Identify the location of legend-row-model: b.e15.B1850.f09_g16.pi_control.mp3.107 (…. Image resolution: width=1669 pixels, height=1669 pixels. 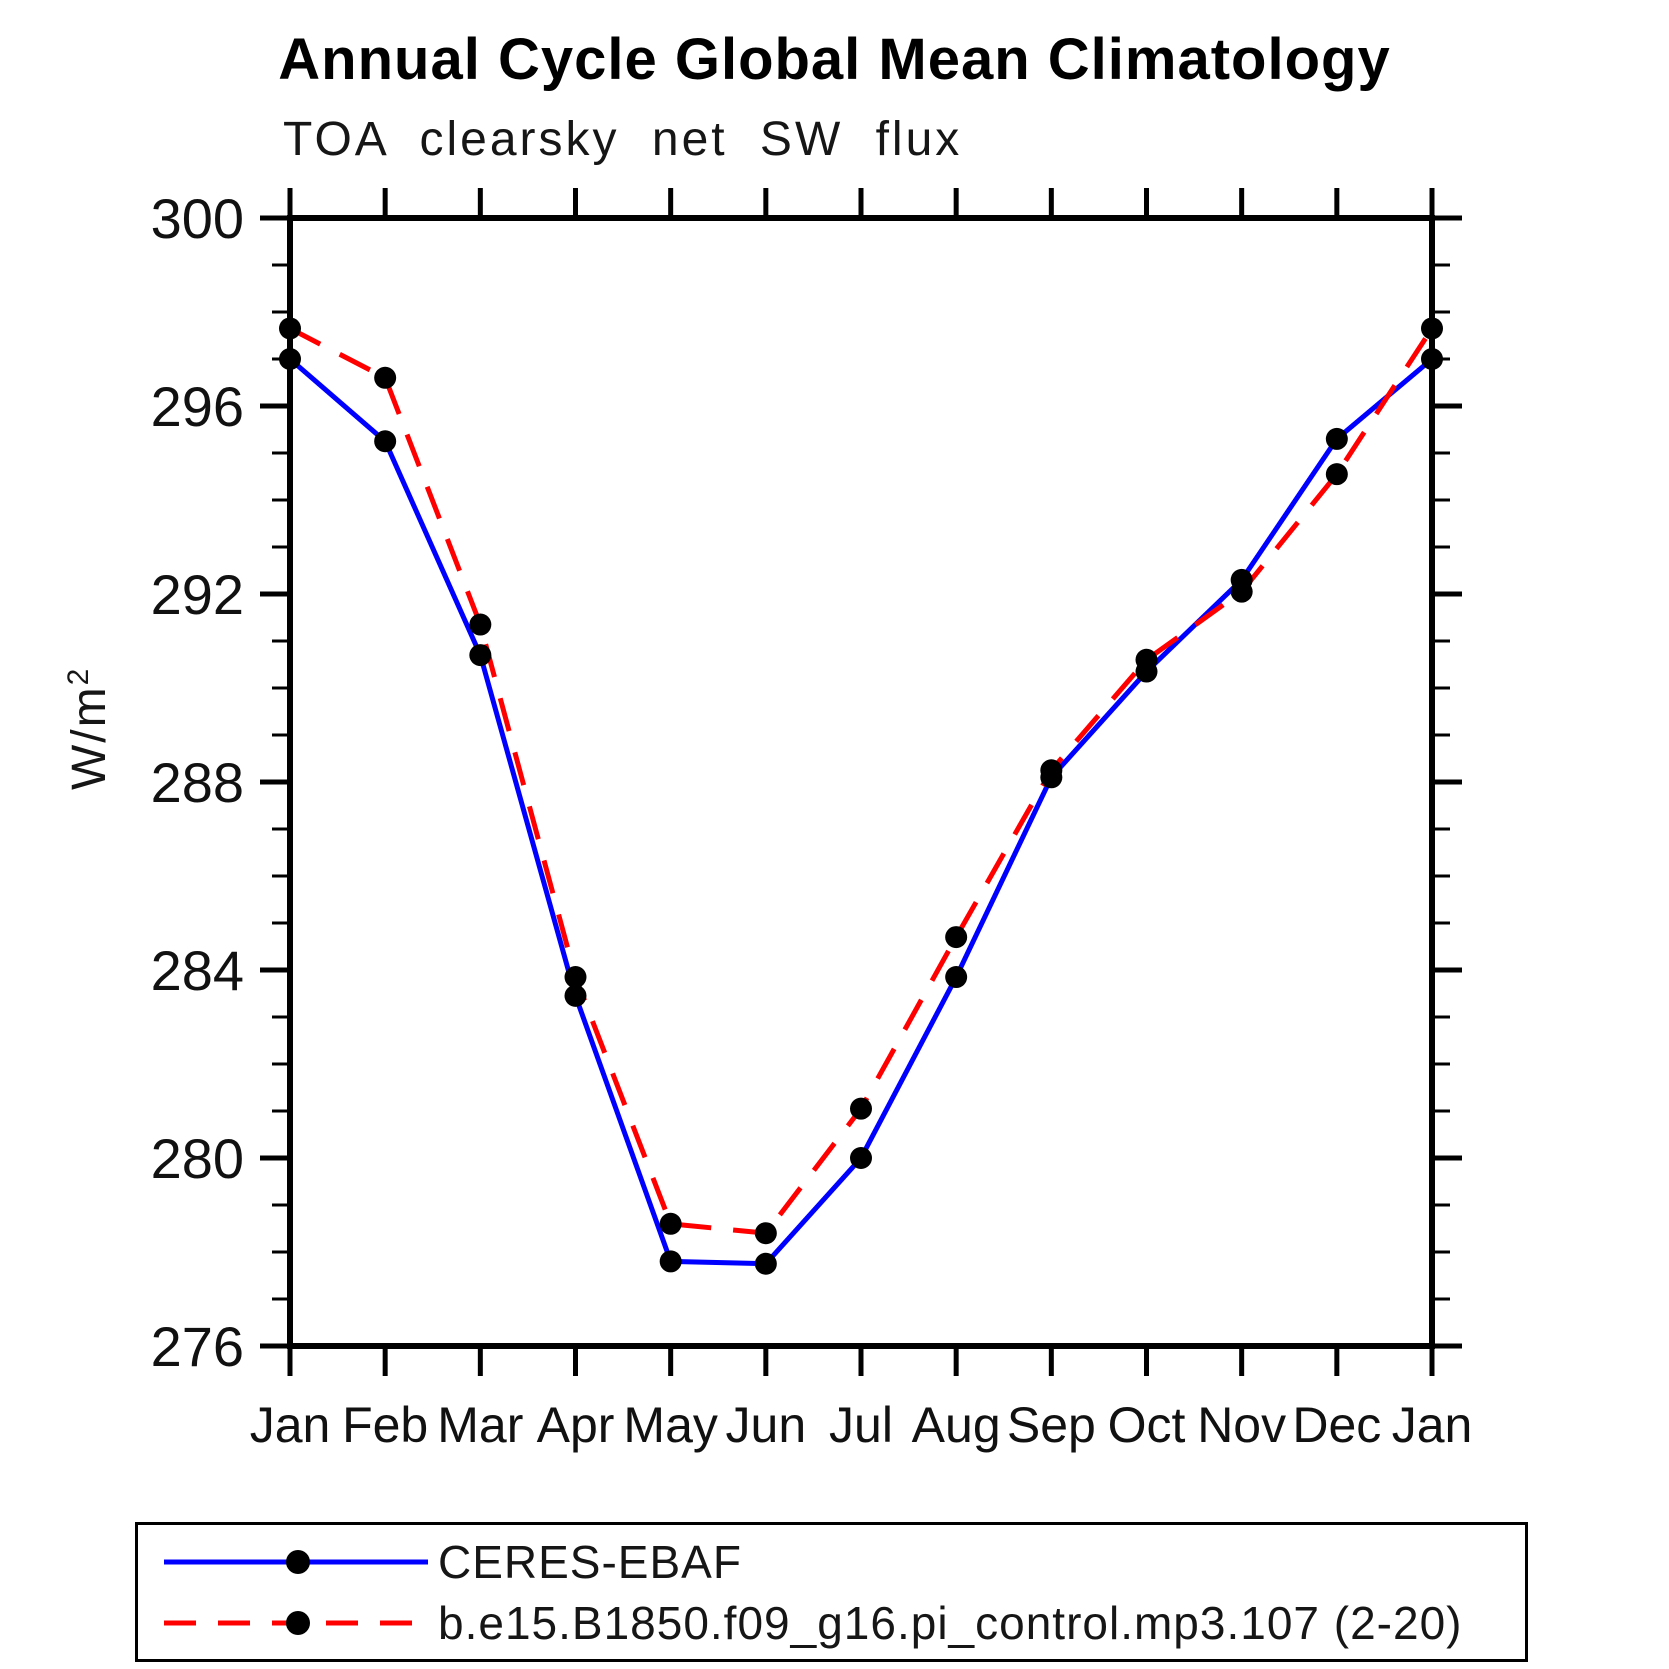
(841, 1623).